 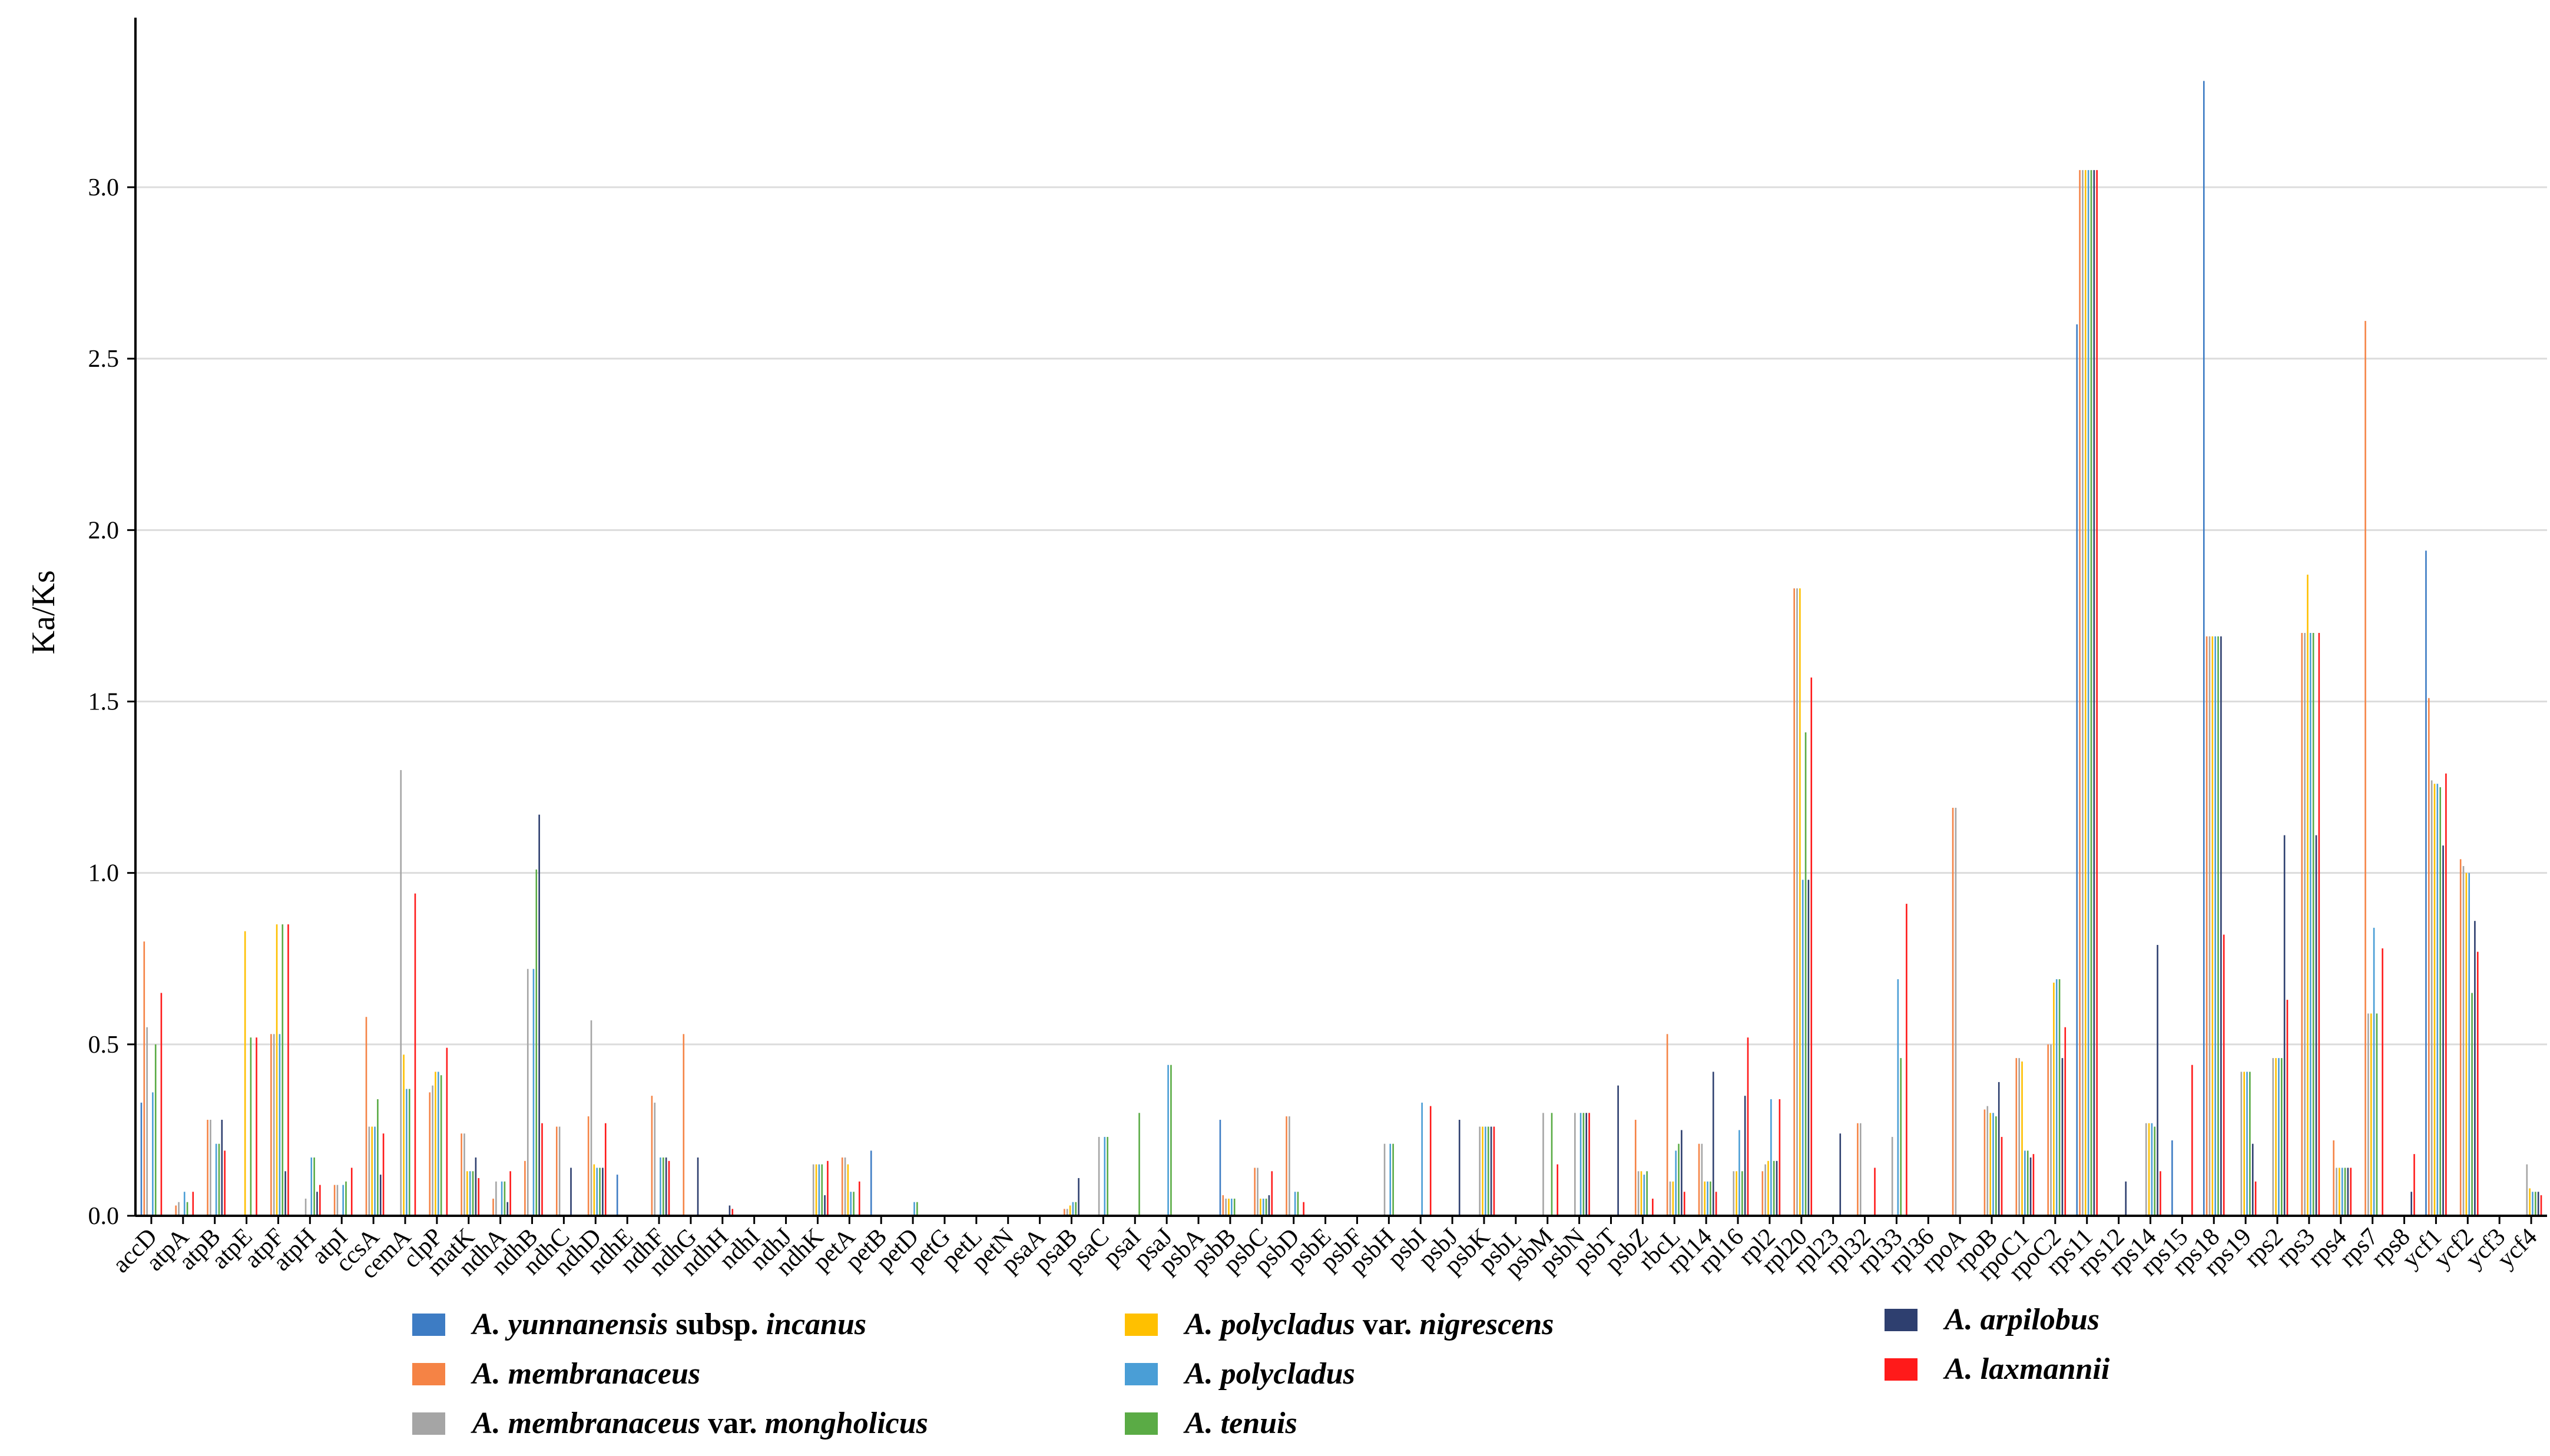 What do you see at coordinates (639, 1325) in the screenshot?
I see `legend-item: A. yunnanensis subsp. incanus` at bounding box center [639, 1325].